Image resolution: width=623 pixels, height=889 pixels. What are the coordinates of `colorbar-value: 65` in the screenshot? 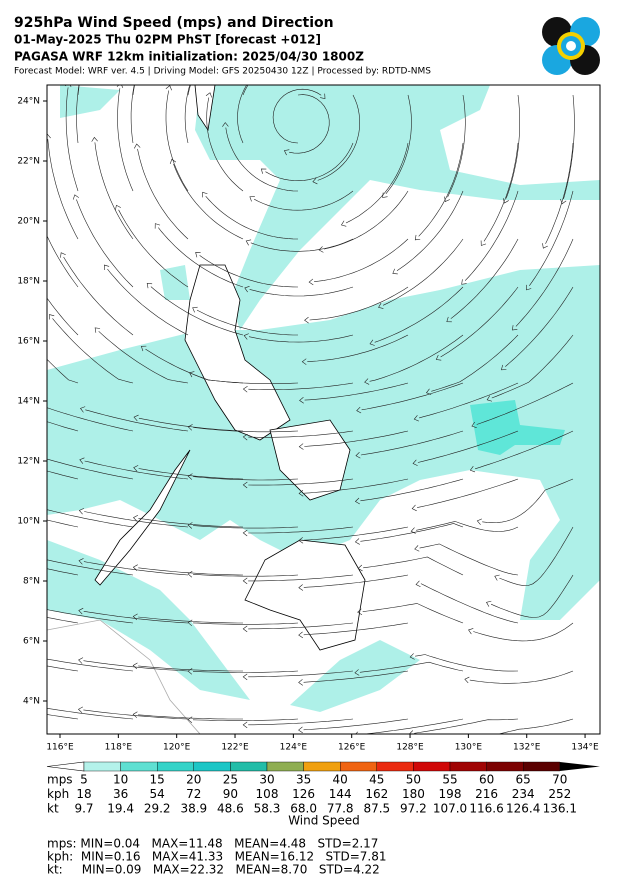 It's located at (523, 780).